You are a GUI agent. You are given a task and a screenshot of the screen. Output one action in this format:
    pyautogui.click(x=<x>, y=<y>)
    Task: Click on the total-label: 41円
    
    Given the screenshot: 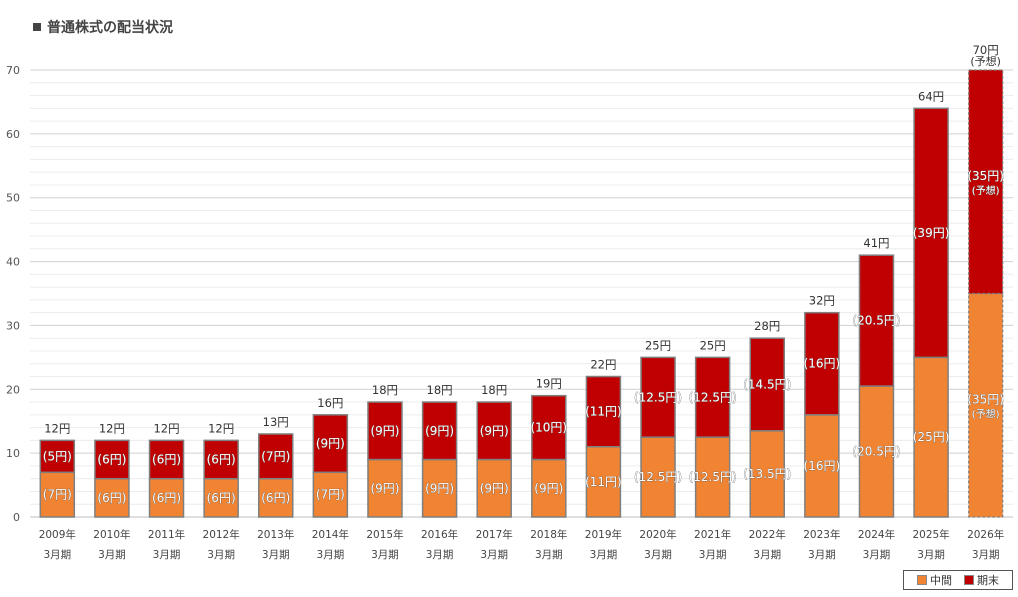 What is the action you would take?
    pyautogui.click(x=876, y=243)
    